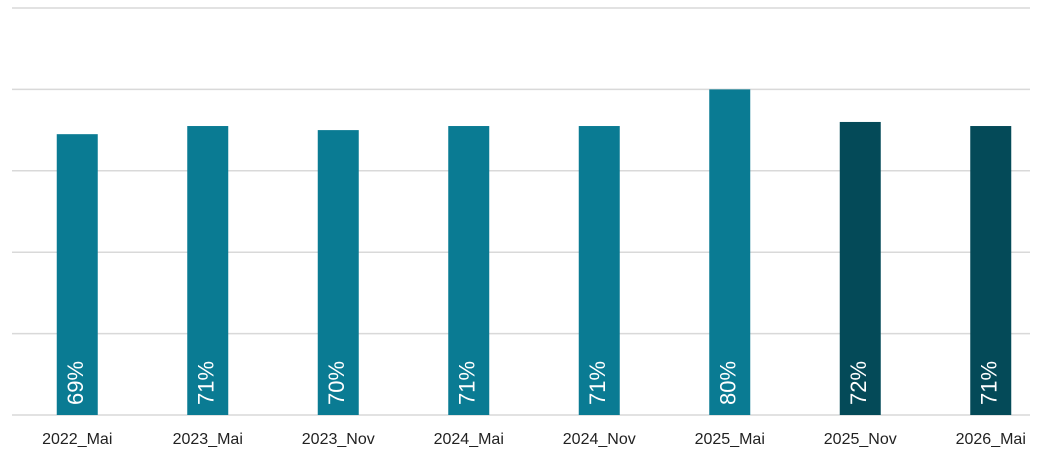 This screenshot has height=454, width=1040. What do you see at coordinates (991, 439) in the screenshot?
I see `x-tick-label: 2026_Mai` at bounding box center [991, 439].